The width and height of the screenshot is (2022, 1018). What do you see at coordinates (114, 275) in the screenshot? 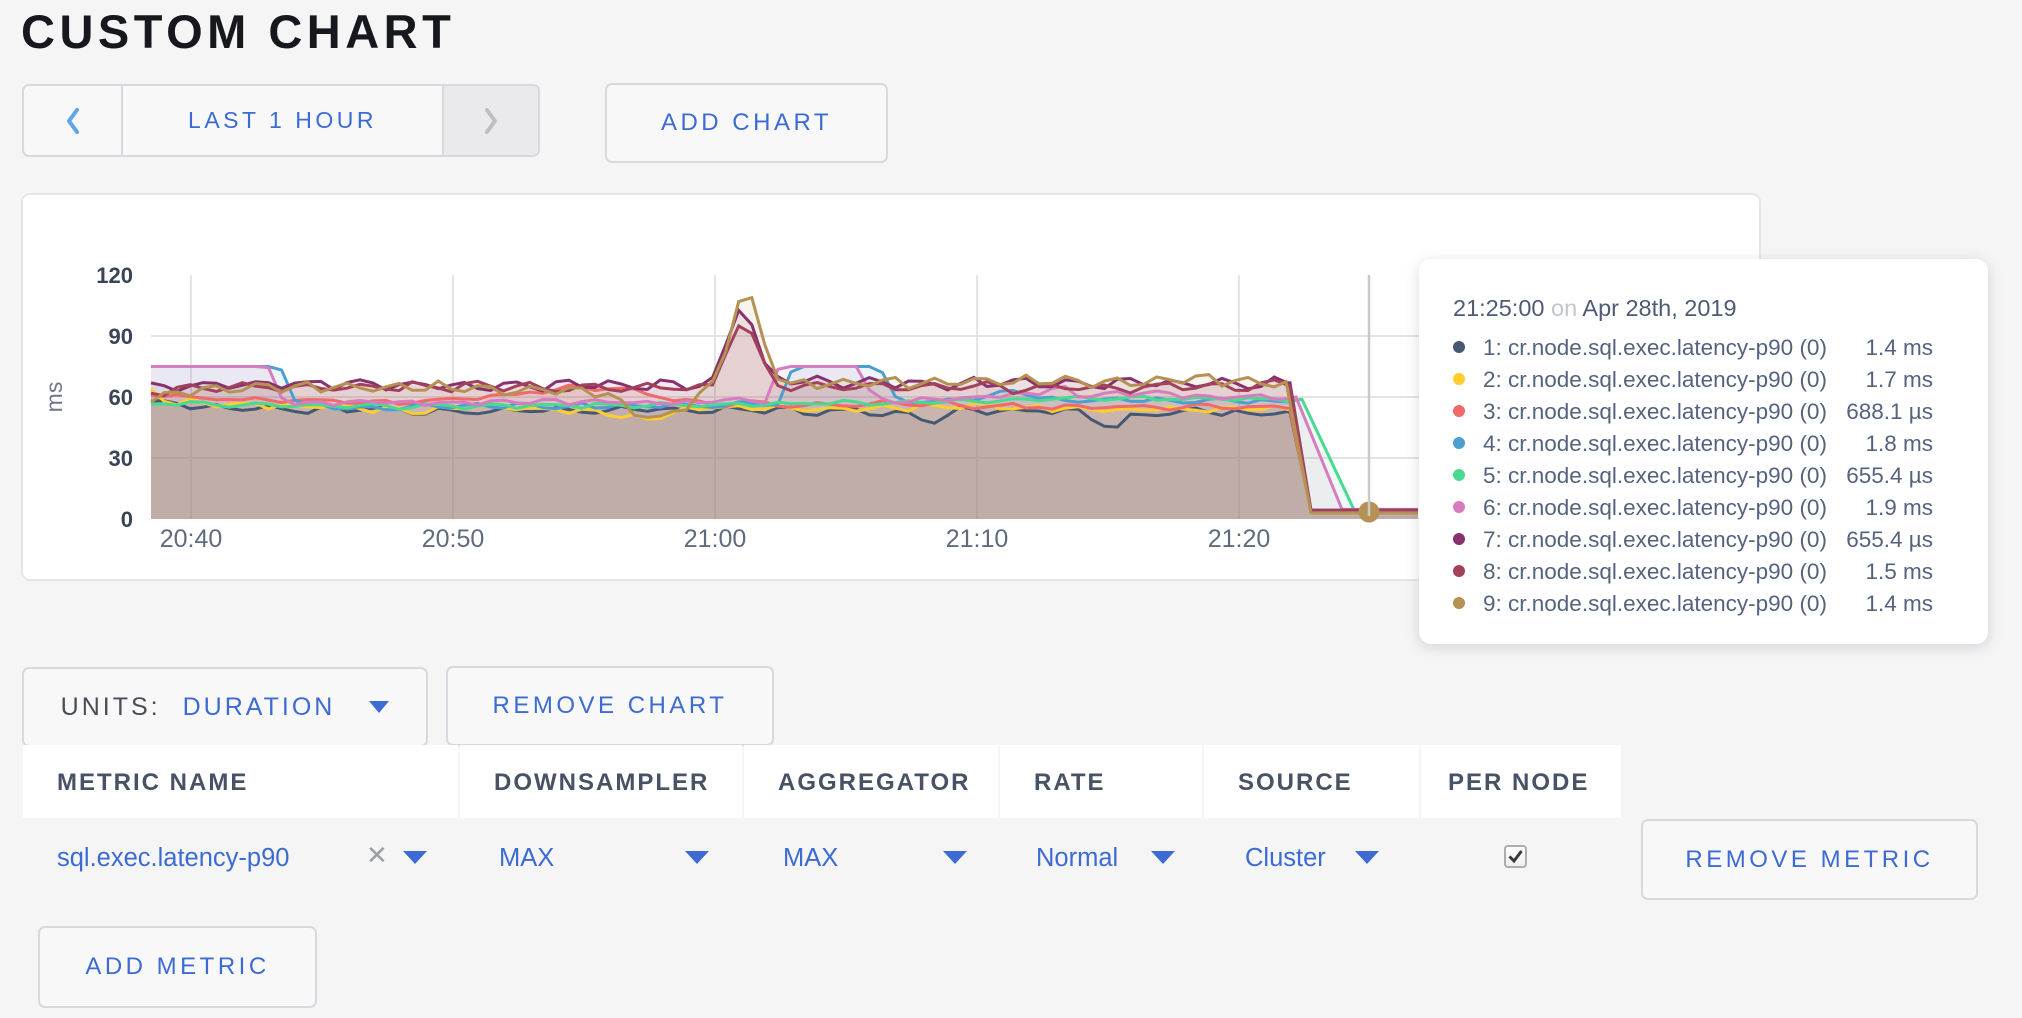
I see `svg-text: 120` at bounding box center [114, 275].